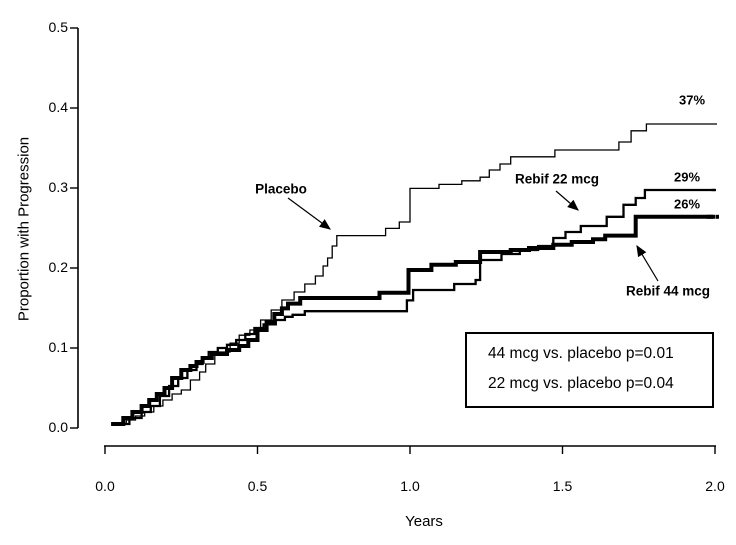  I want to click on x-tick-label-0.5: 0.5, so click(257, 486).